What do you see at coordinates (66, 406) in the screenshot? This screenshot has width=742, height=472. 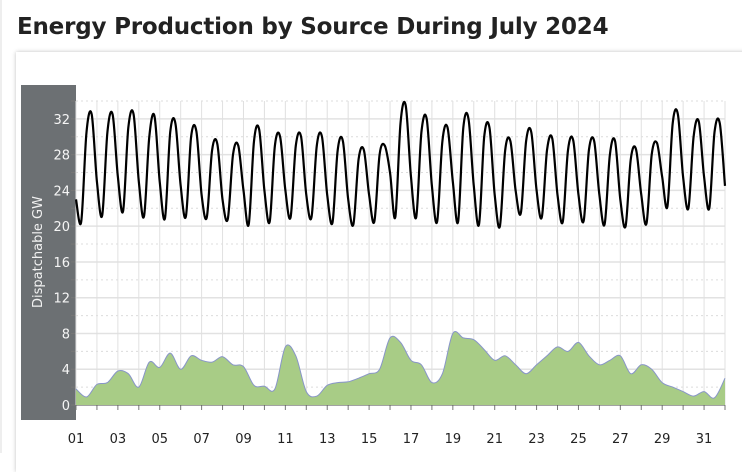 I see `y-tick-label: 0` at bounding box center [66, 406].